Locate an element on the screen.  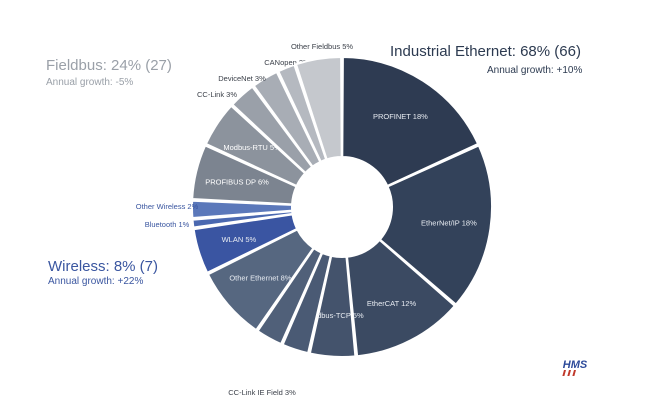
slice-label: PROFINET 18% is located at coordinates (400, 116).